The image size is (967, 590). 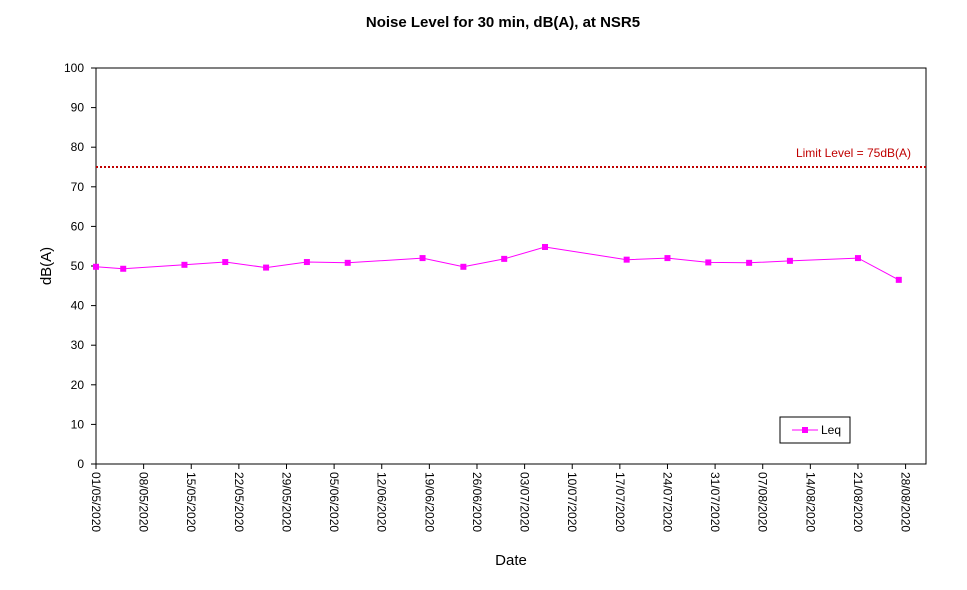 I want to click on x-tick-label: 14/08/2020, so click(x=810, y=502).